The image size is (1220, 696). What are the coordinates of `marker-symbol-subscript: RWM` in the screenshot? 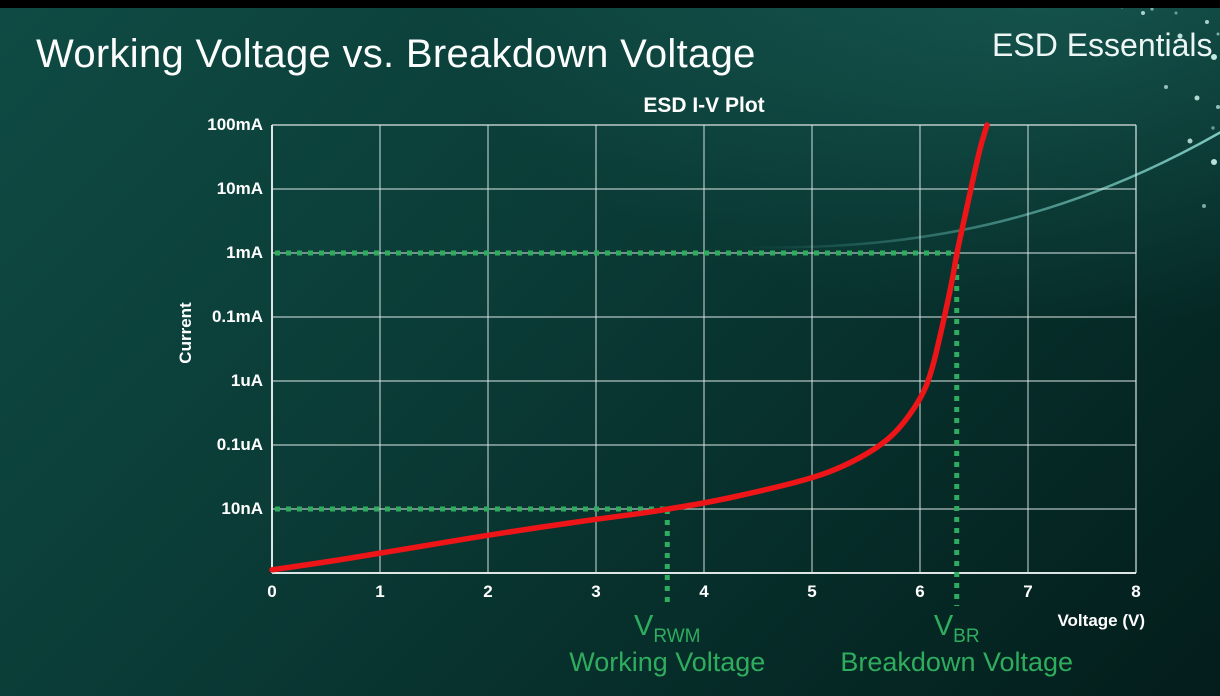 It's located at (677, 636).